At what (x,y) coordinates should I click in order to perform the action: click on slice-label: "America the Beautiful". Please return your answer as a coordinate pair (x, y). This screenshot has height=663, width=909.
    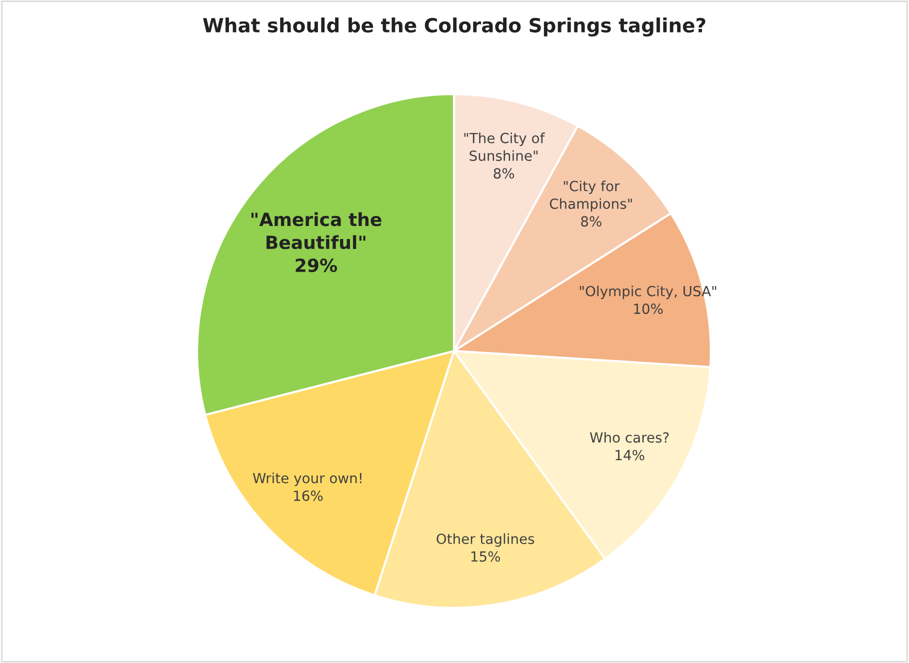
    Looking at the image, I should click on (316, 231).